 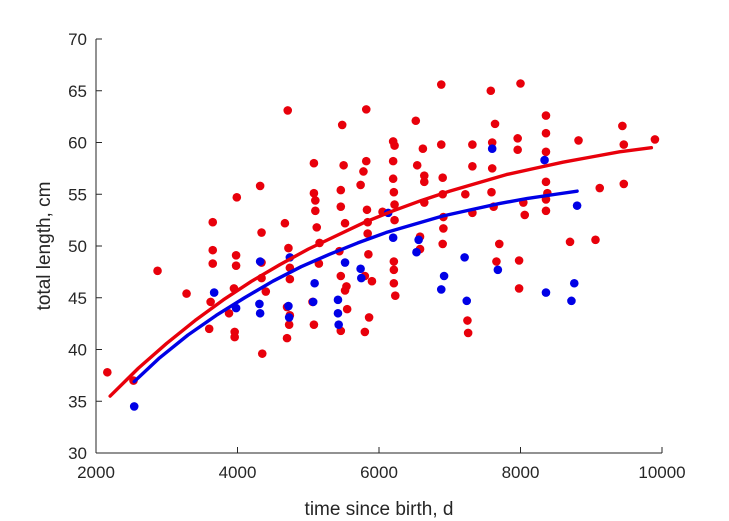 What do you see at coordinates (77, 39) in the screenshot?
I see `y-tick-label: 70` at bounding box center [77, 39].